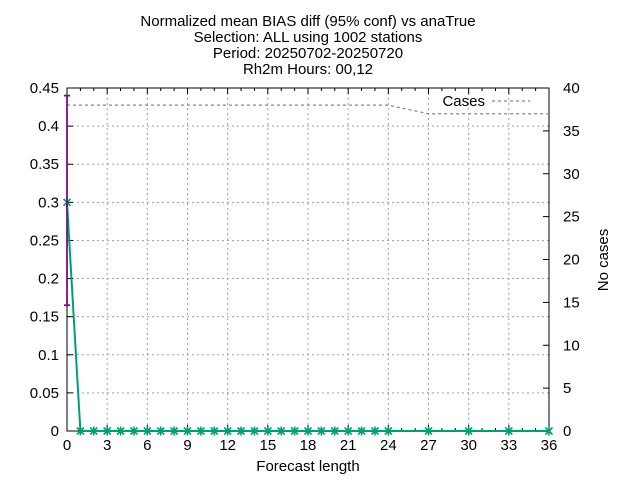 Image resolution: width=640 pixels, height=480 pixels. Describe the element at coordinates (147, 445) in the screenshot. I see `x-tick-label: 6` at that location.